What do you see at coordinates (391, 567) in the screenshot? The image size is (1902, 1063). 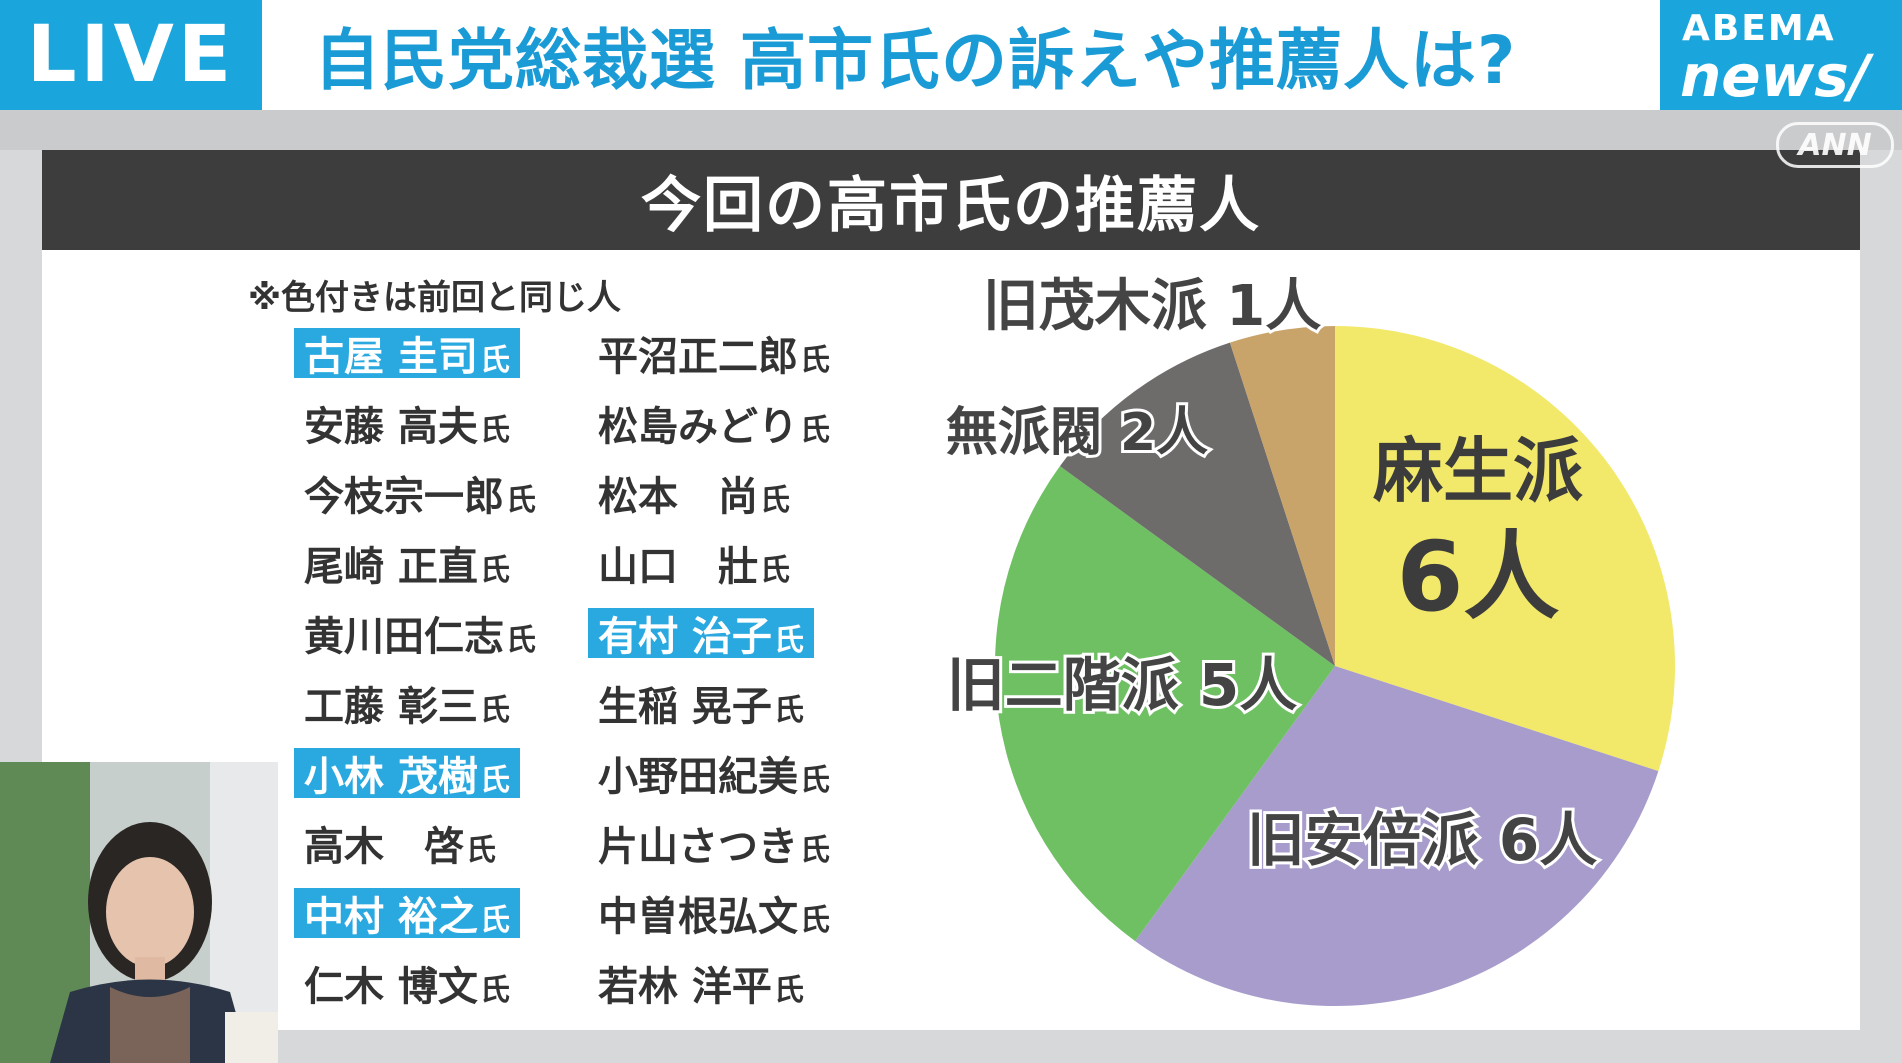 I see `recommender-name-text: 尾崎 正直` at bounding box center [391, 567].